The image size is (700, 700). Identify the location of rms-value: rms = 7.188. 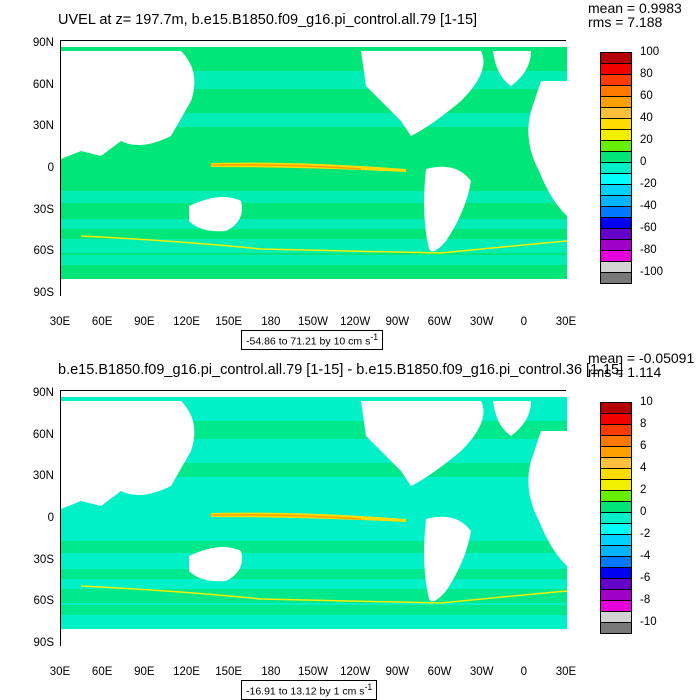
(625, 22).